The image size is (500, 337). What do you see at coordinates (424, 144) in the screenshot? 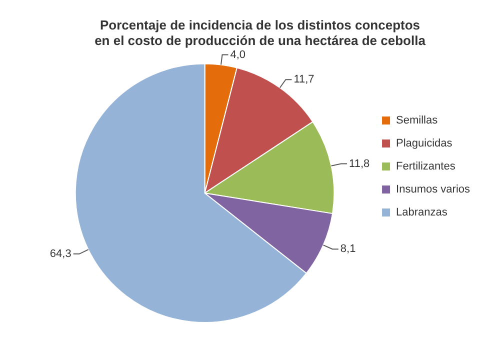
I see `legend-label: Plaguicidas` at bounding box center [424, 144].